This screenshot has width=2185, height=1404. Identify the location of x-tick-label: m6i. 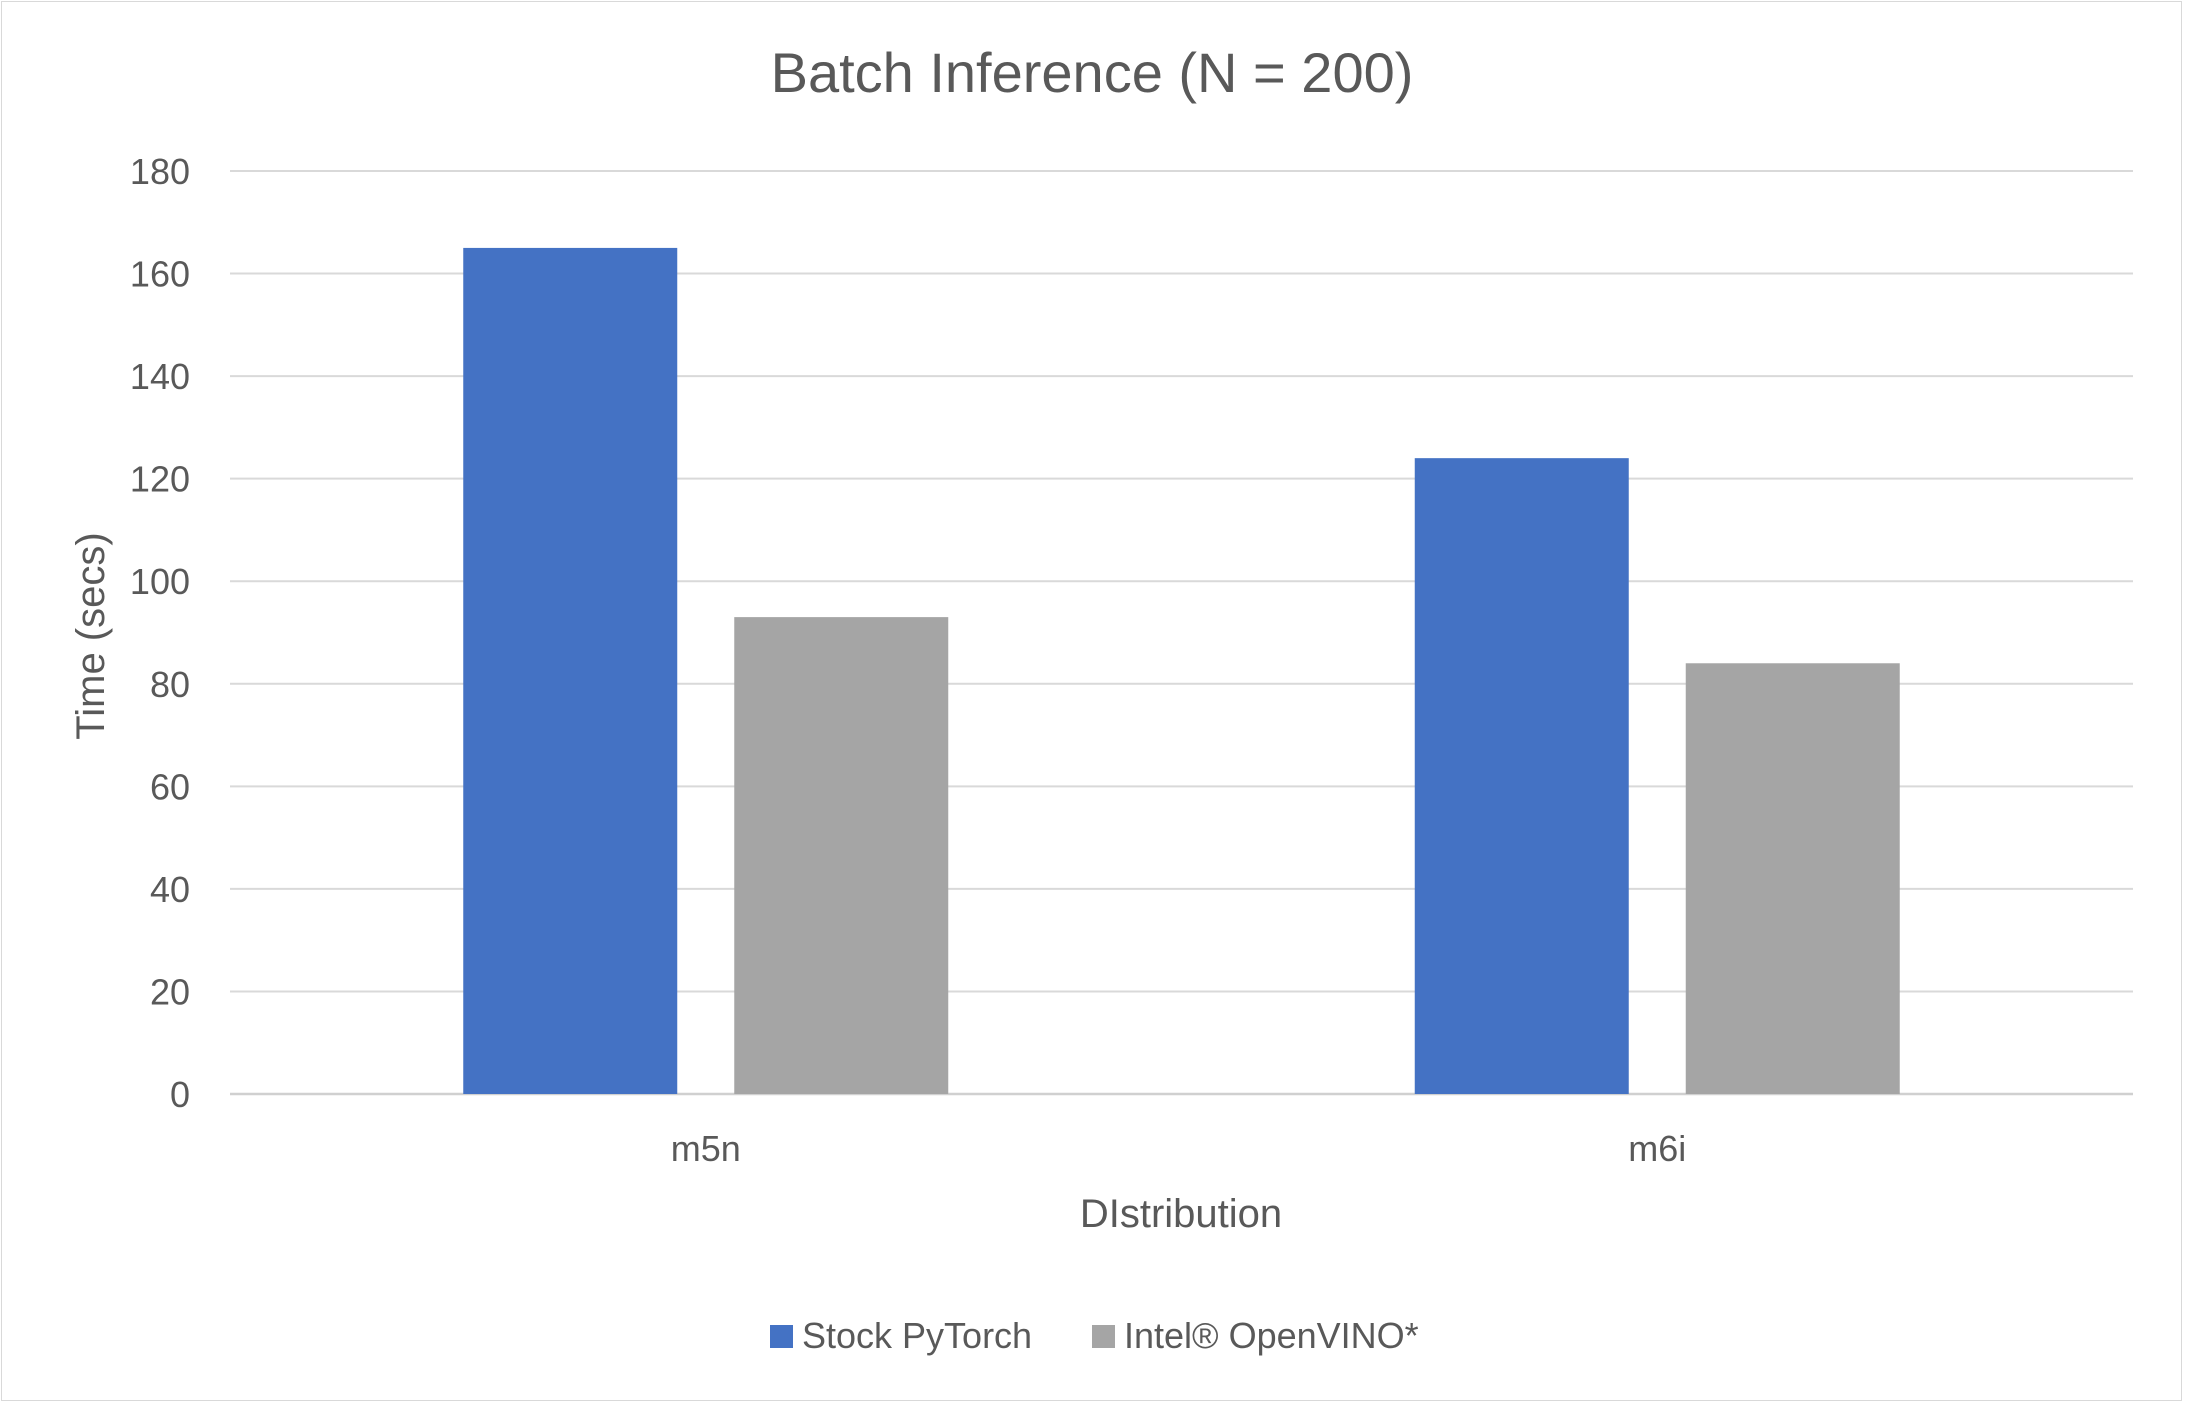
(1657, 1148).